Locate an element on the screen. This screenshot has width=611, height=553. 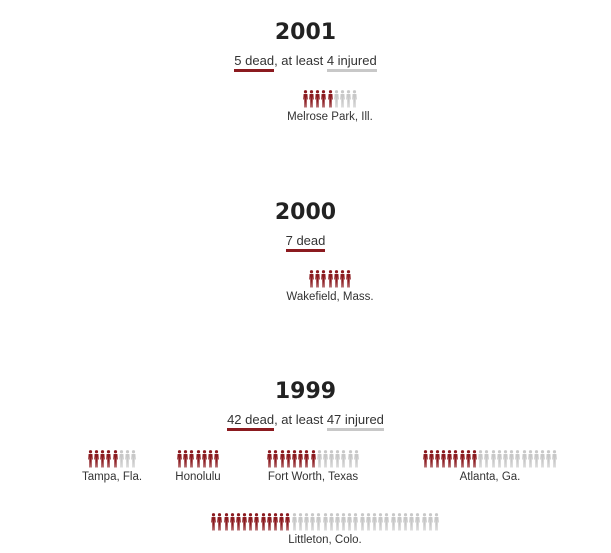
incident-location: Wakefield, Mass. is located at coordinates (330, 297).